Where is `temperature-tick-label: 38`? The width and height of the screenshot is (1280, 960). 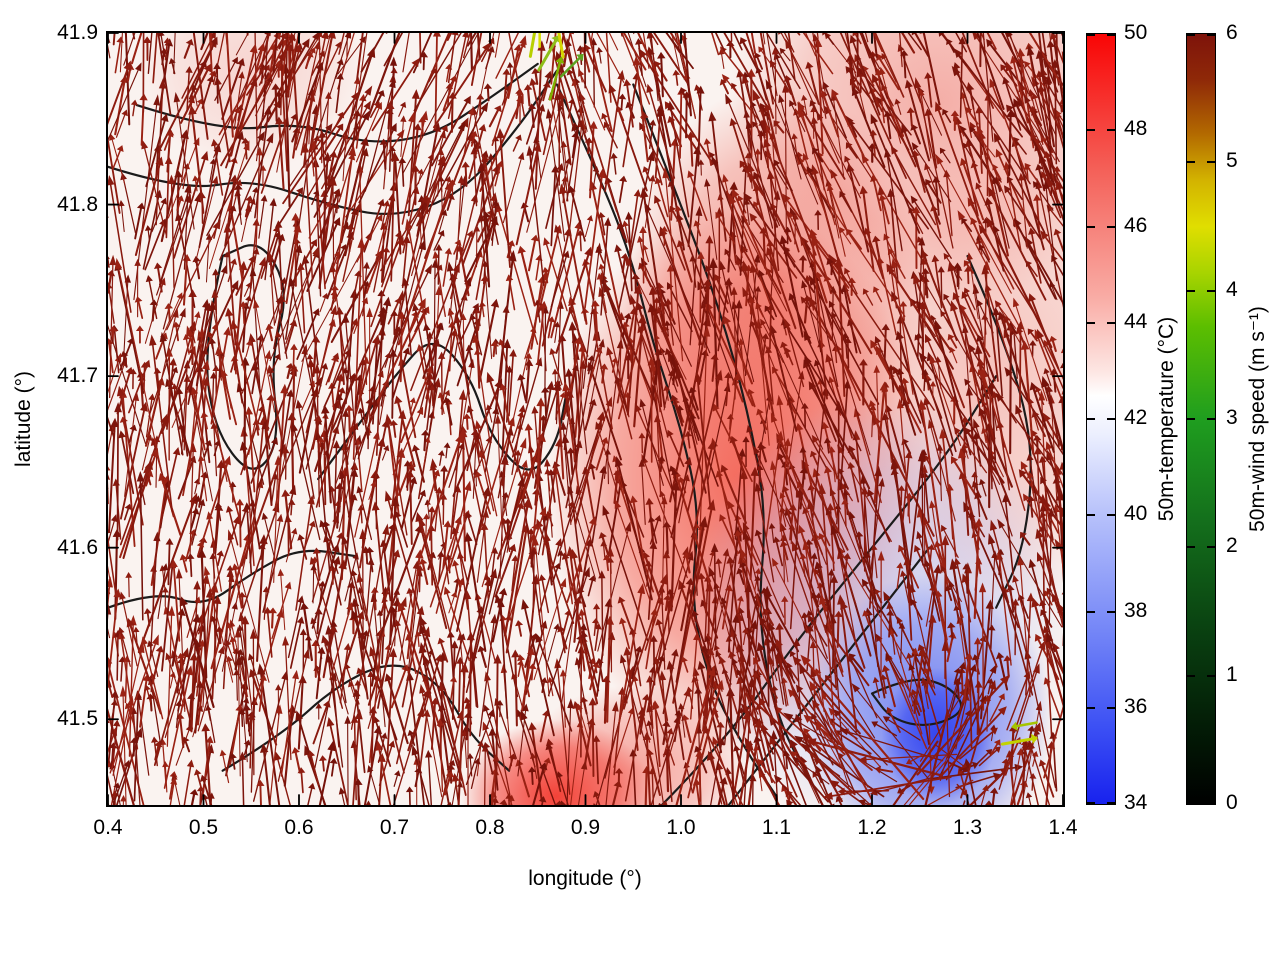 temperature-tick-label: 38 is located at coordinates (1136, 610).